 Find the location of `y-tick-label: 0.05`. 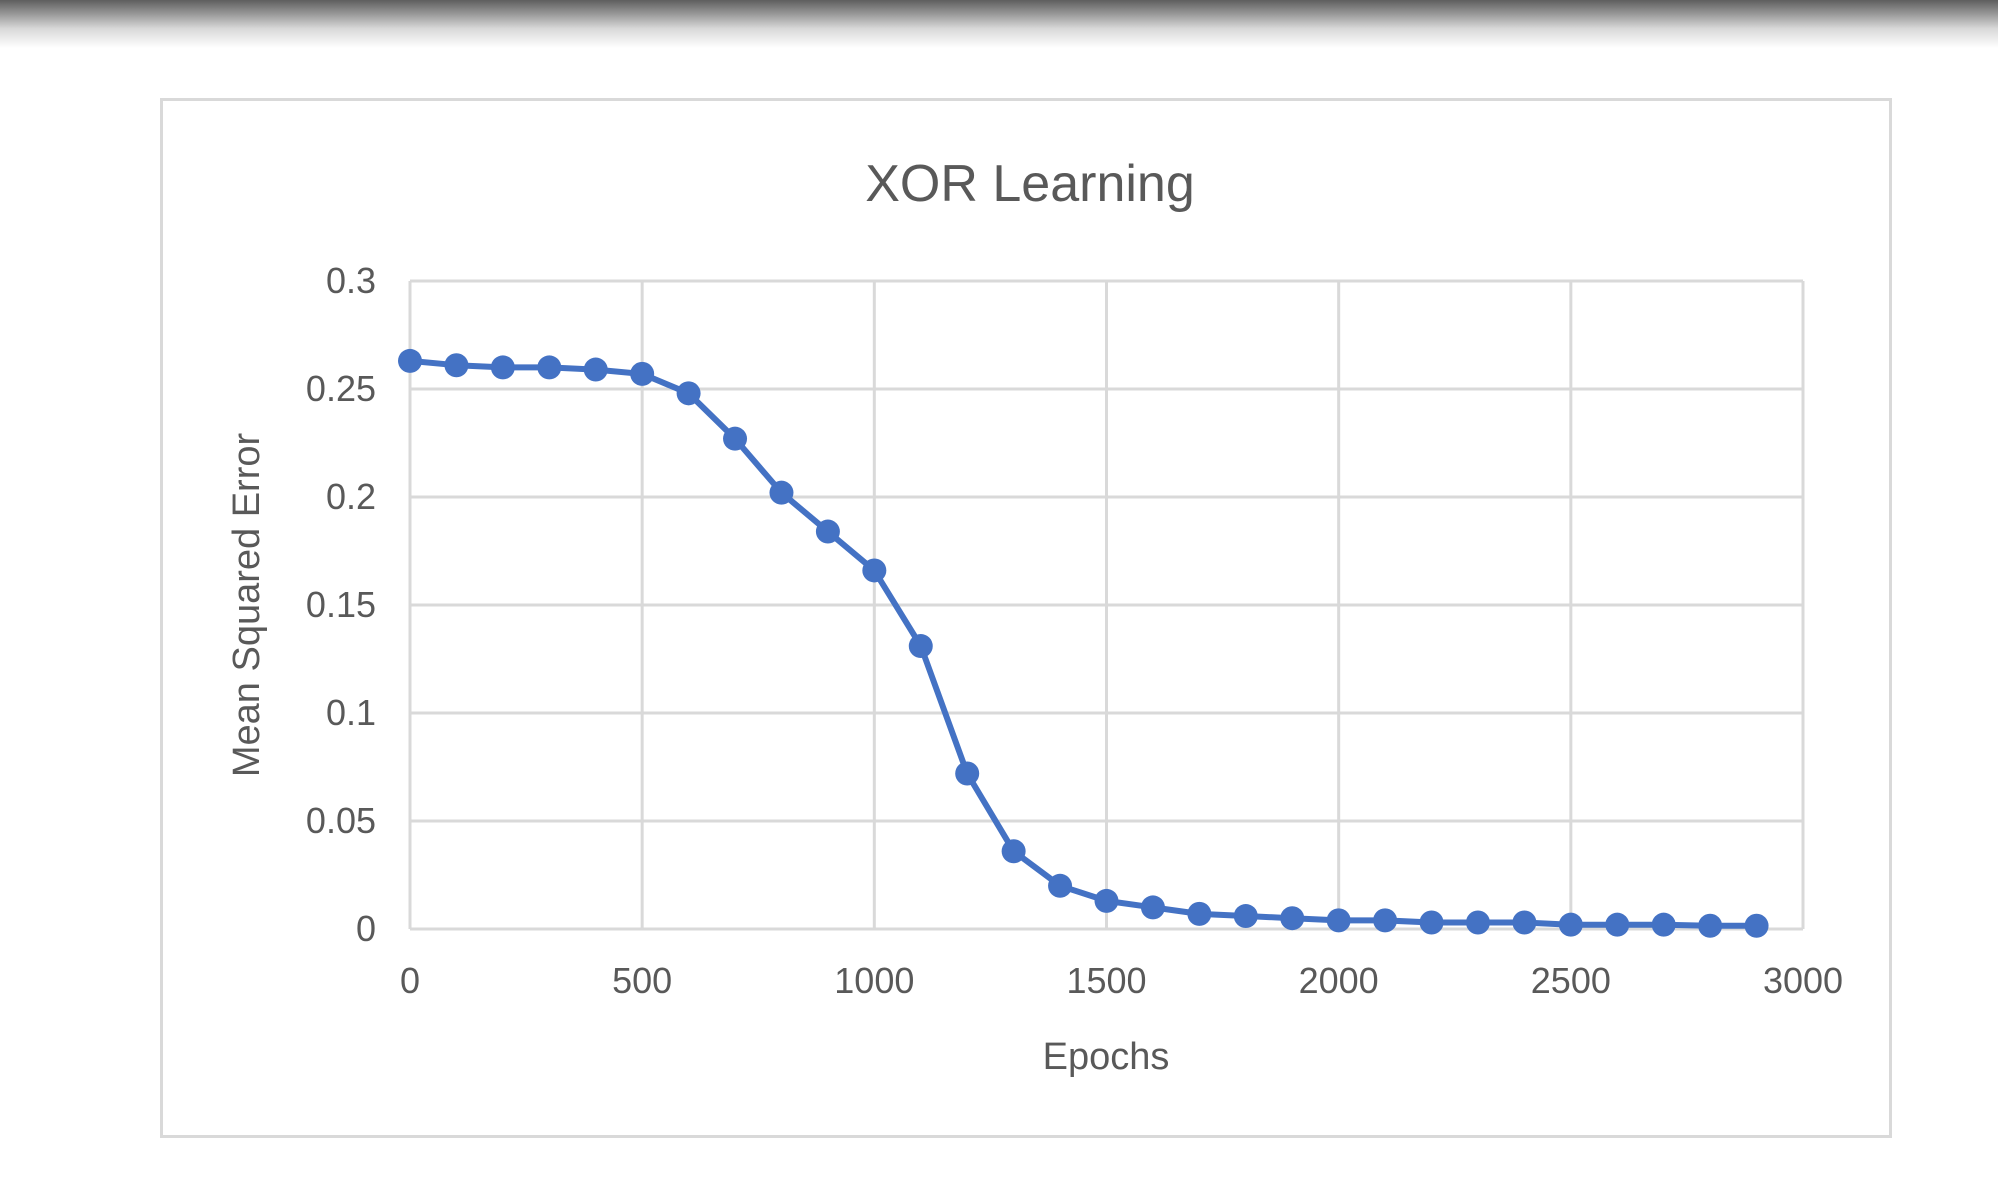

y-tick-label: 0.05 is located at coordinates (341, 820).